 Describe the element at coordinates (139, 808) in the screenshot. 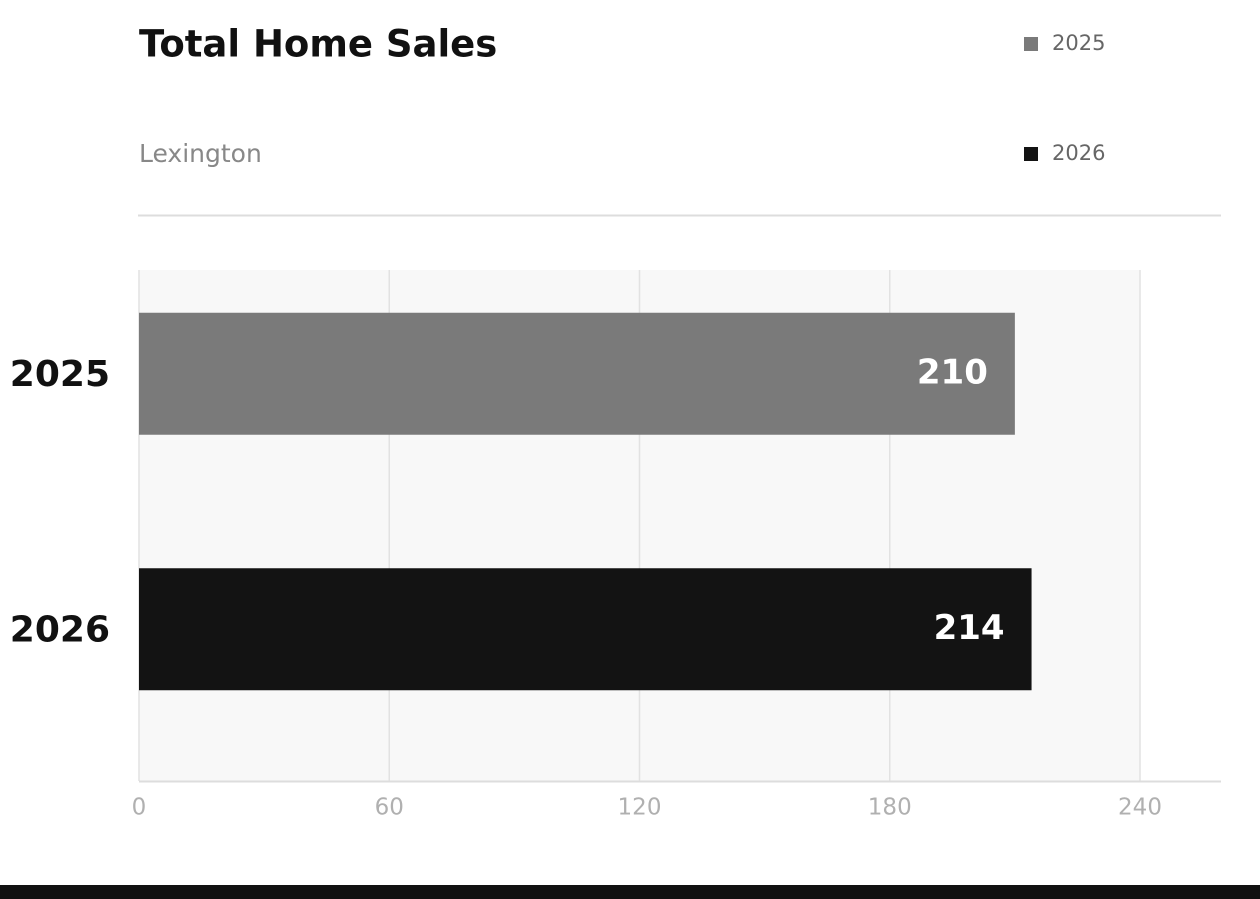

I see `x-tick-label: 0` at that location.